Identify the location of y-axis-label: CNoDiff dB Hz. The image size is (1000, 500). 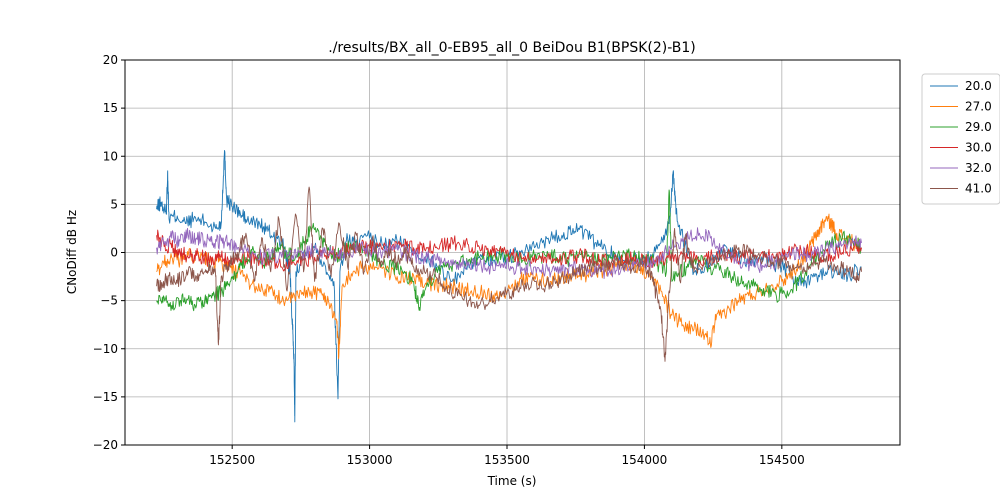
(72, 252).